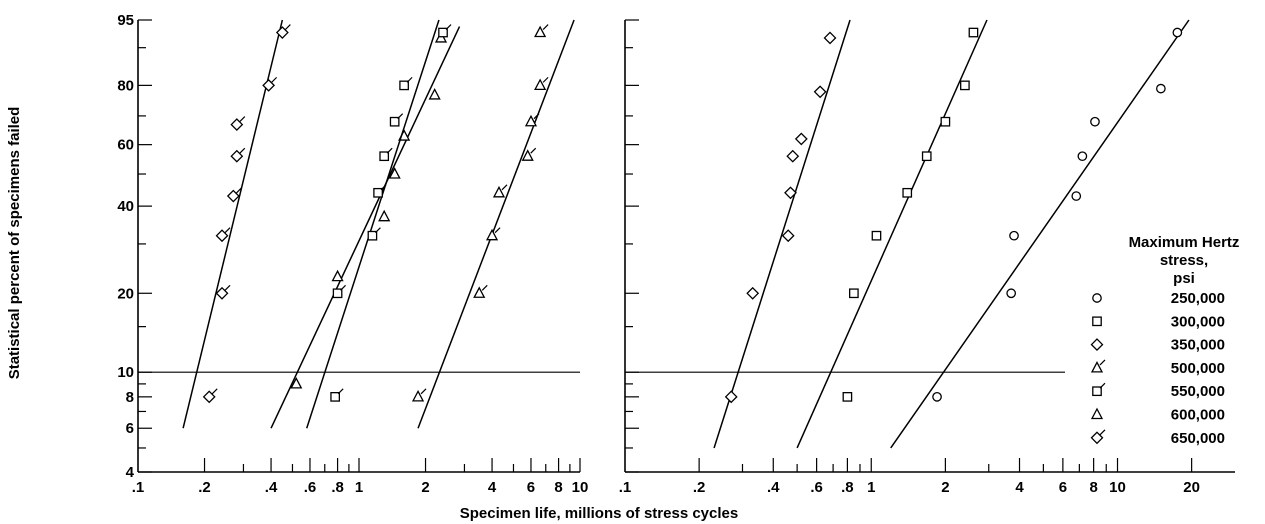 The height and width of the screenshot is (524, 1265). Describe the element at coordinates (125, 206) in the screenshot. I see `y-tick-label: 40` at that location.